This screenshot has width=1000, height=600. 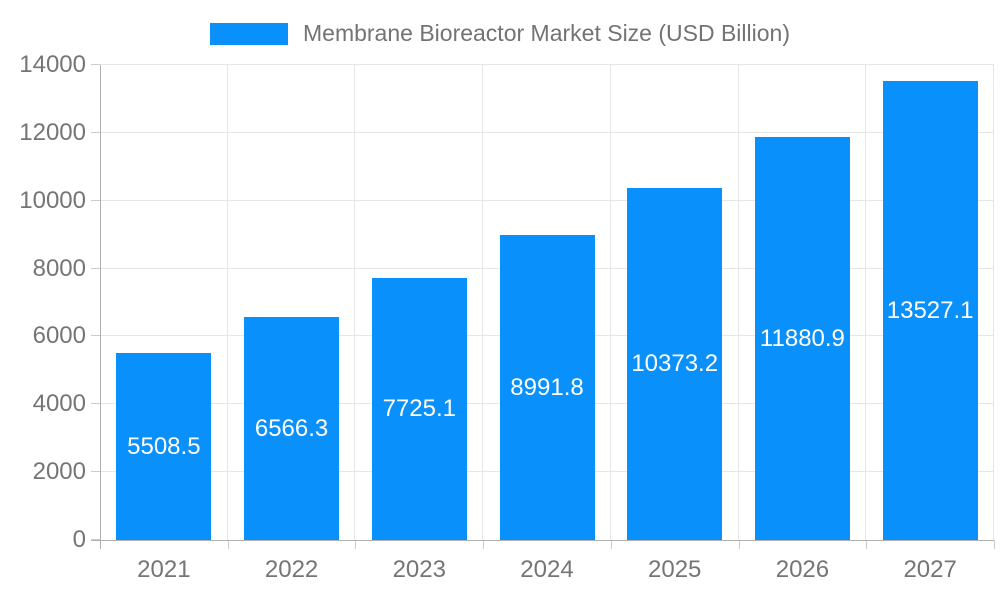 I want to click on x-axis-label: 2023, so click(x=419, y=569).